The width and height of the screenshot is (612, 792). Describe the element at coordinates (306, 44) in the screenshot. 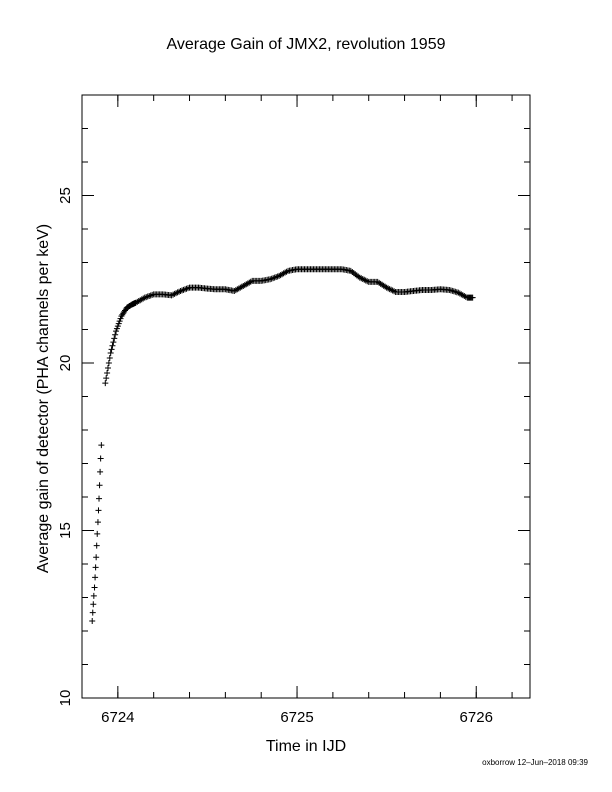

I see `chart-title: Average Gain of JMX2, revolution 1959` at that location.